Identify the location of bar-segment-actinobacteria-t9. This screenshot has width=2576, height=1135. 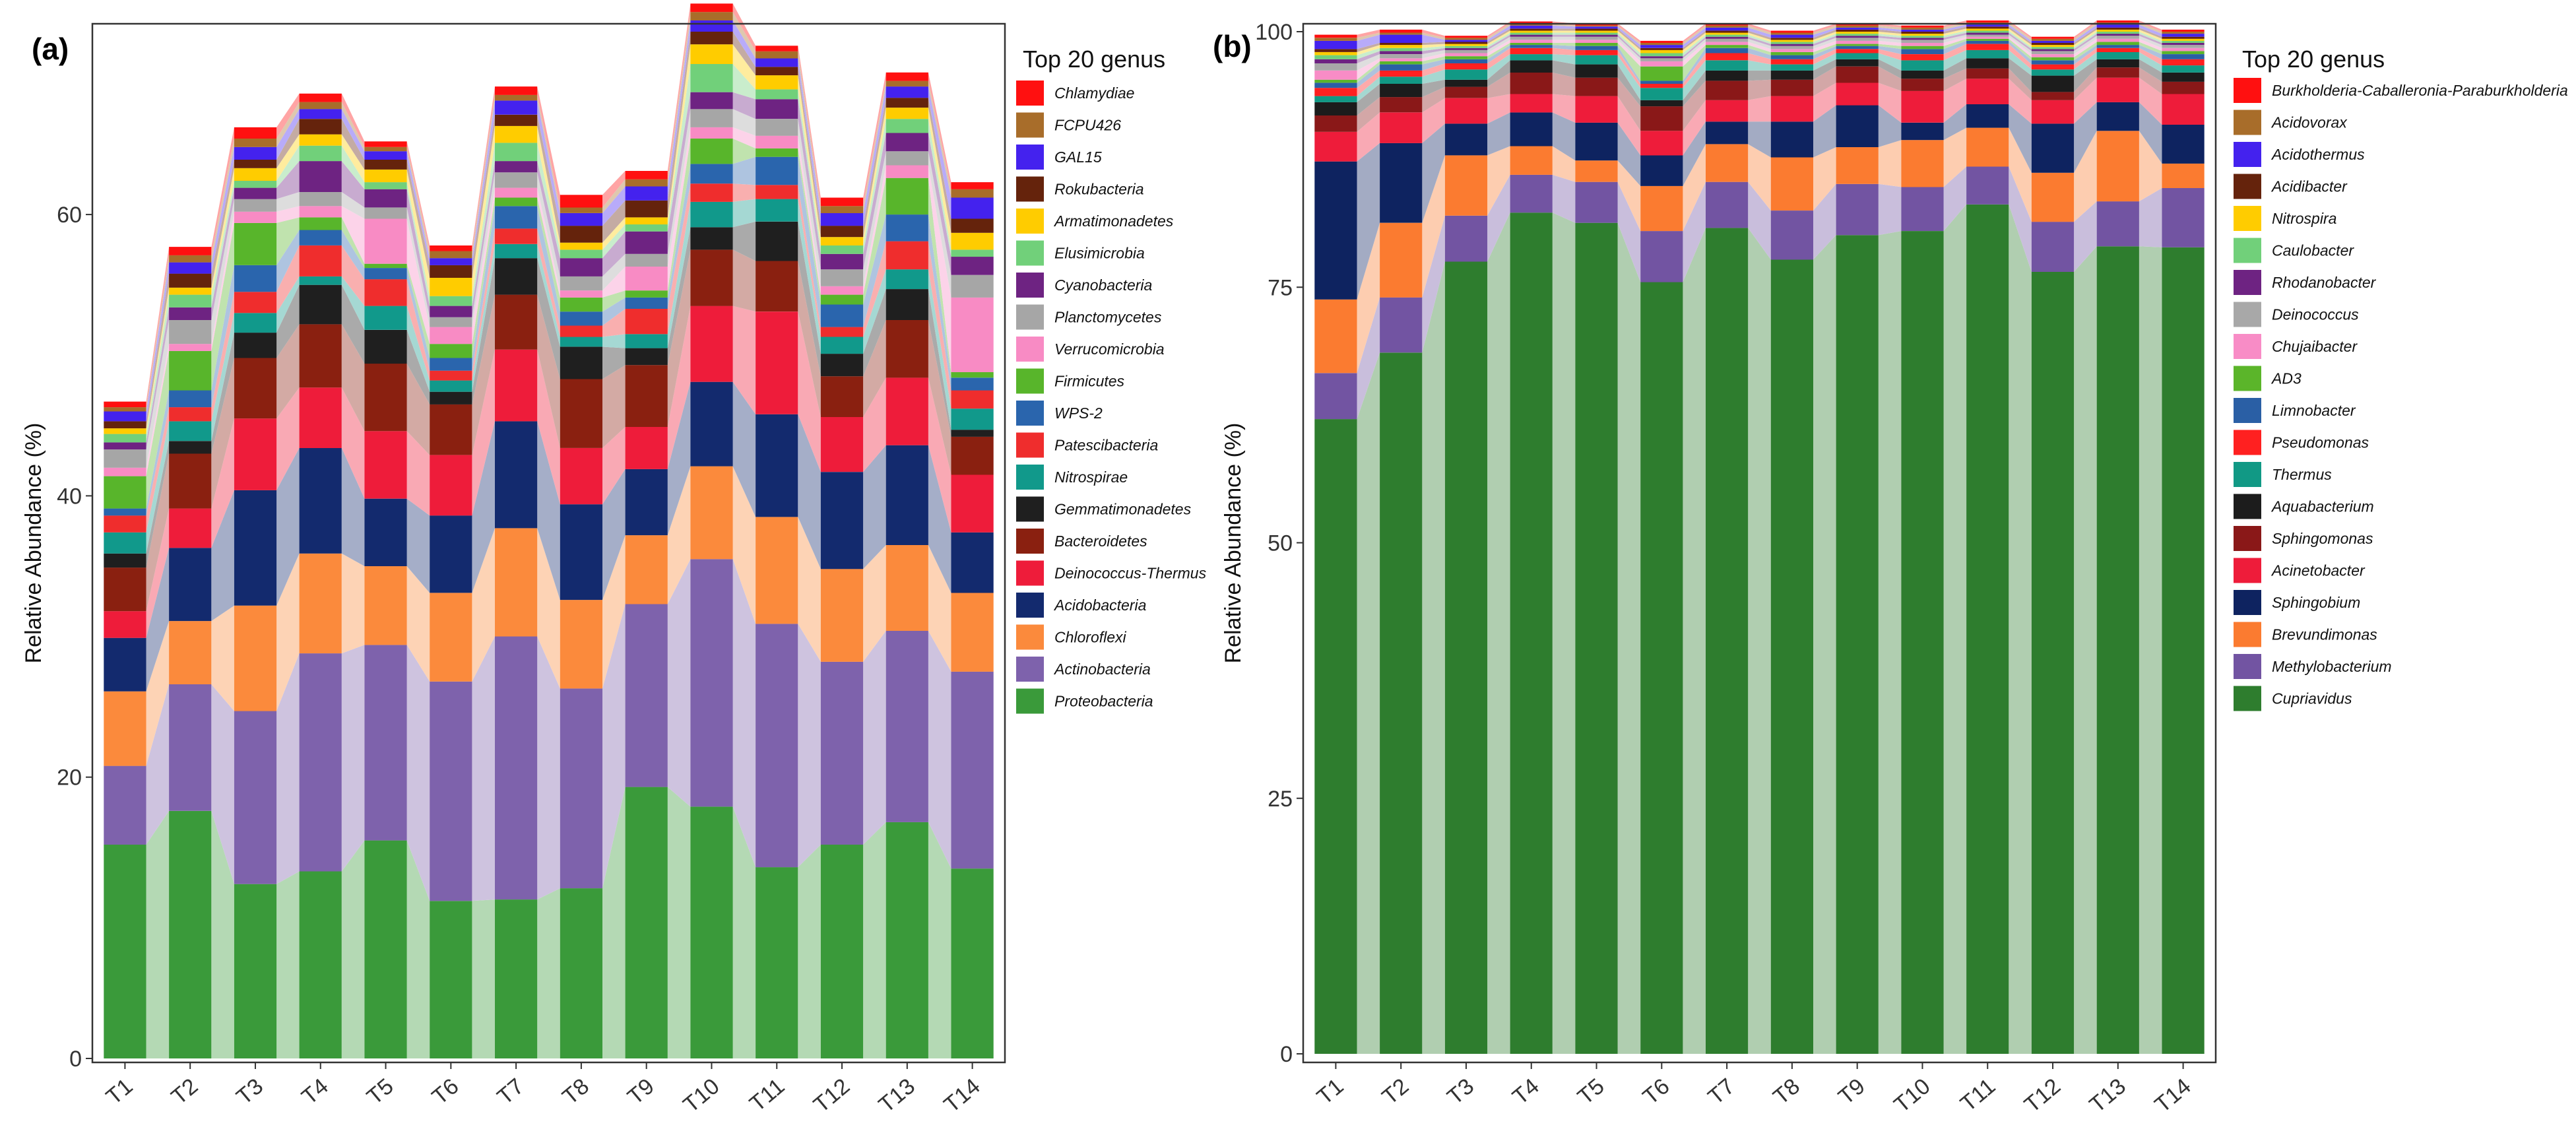
(646, 695).